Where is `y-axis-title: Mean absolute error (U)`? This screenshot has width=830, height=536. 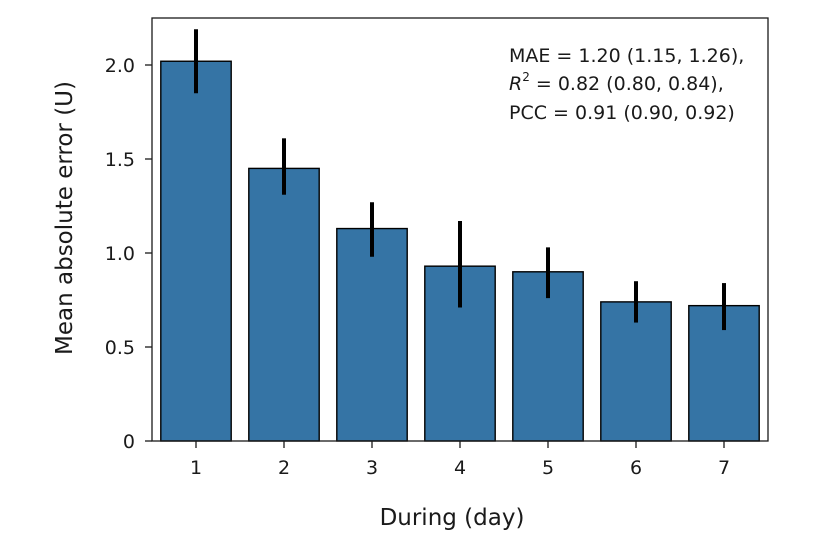 y-axis-title: Mean absolute error (U) is located at coordinates (65, 218).